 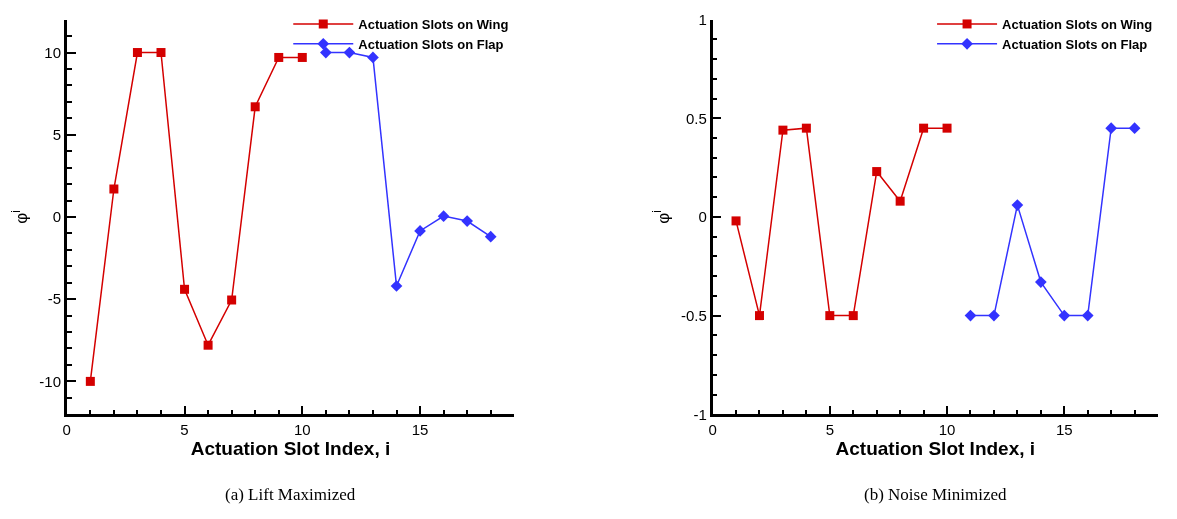 I want to click on y-tick-label: -0.5, so click(x=693, y=315).